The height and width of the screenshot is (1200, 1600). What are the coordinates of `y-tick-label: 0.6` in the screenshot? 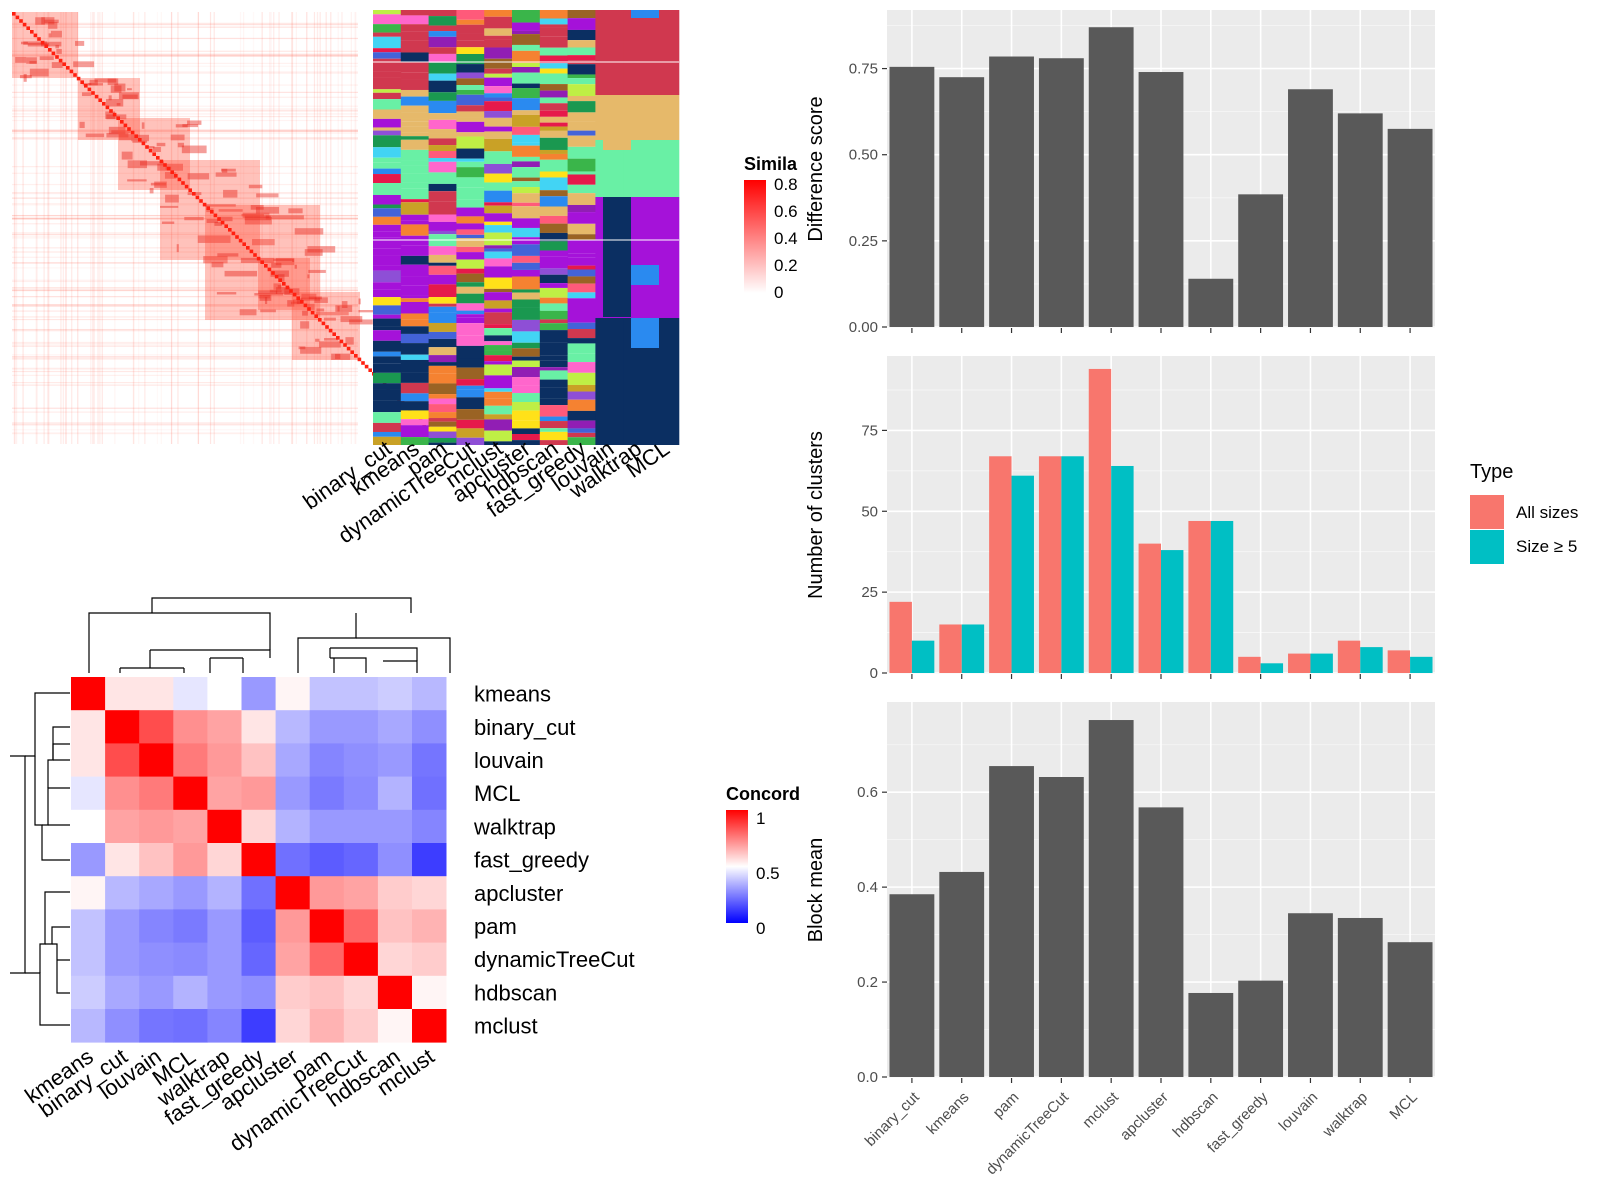 It's located at (867, 792).